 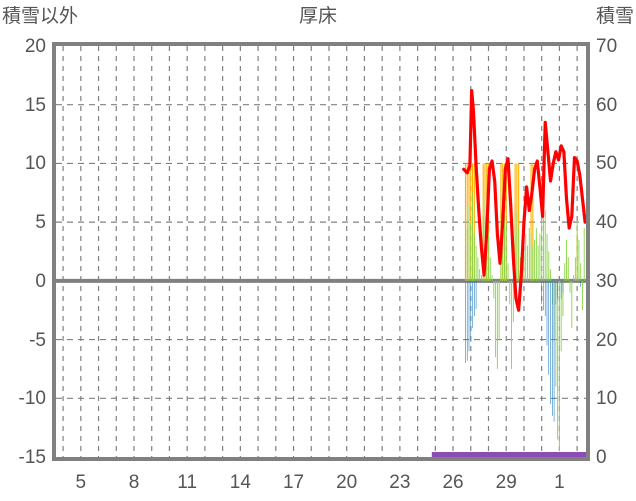 I want to click on left-axis-tick-label: 5, so click(x=40, y=223).